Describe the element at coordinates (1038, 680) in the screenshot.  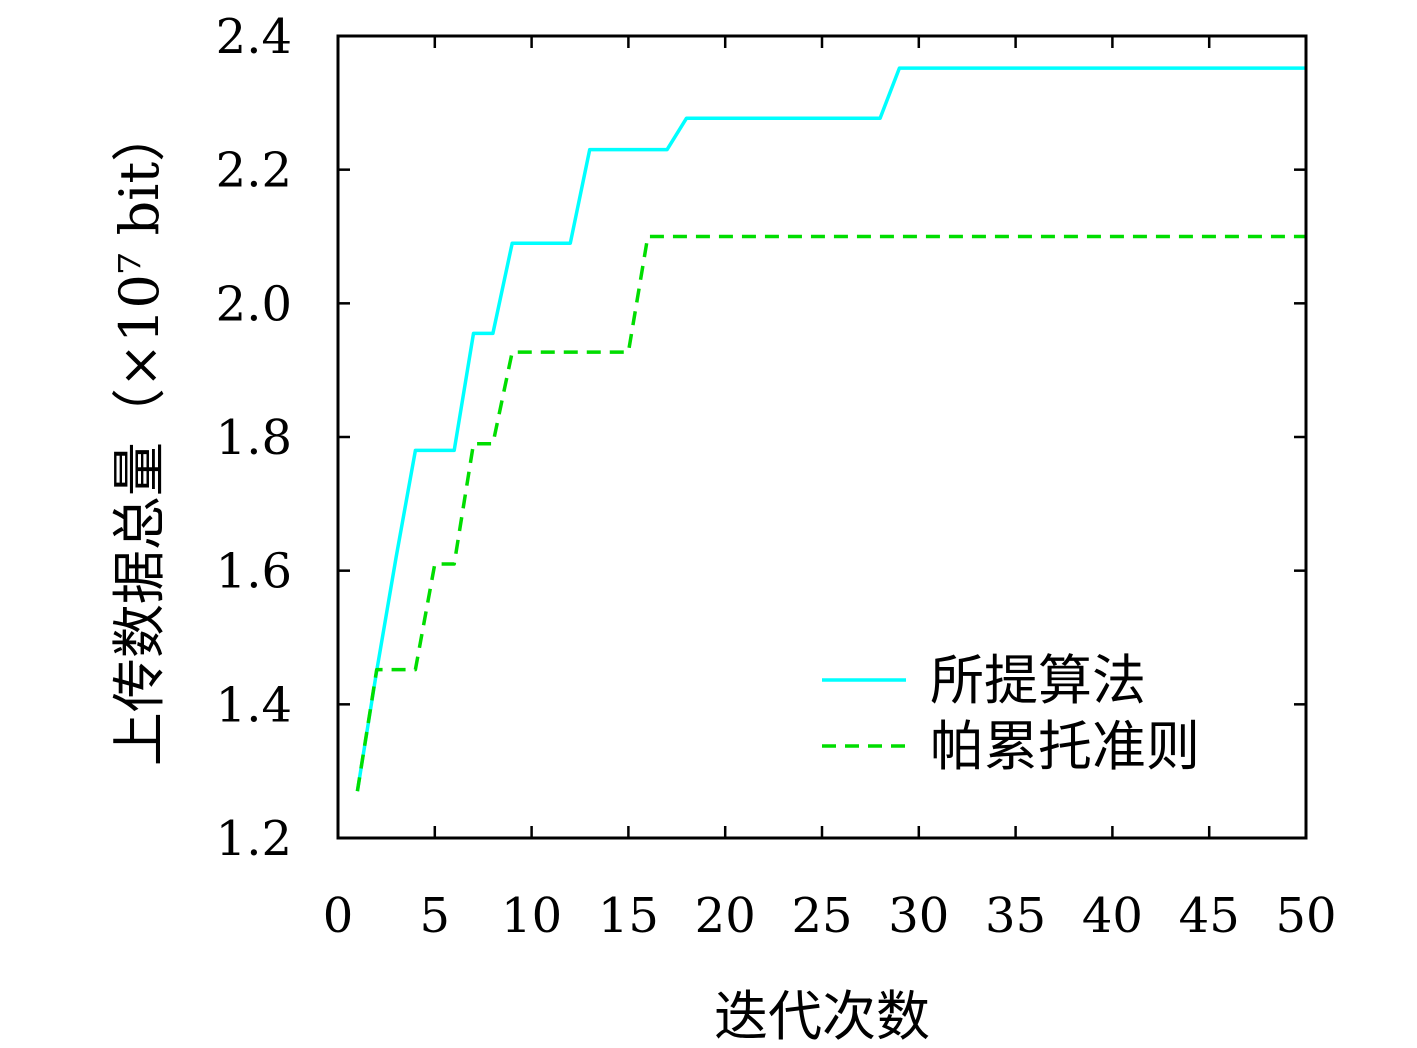
I see `legend-label-proposed: 所提算法` at that location.